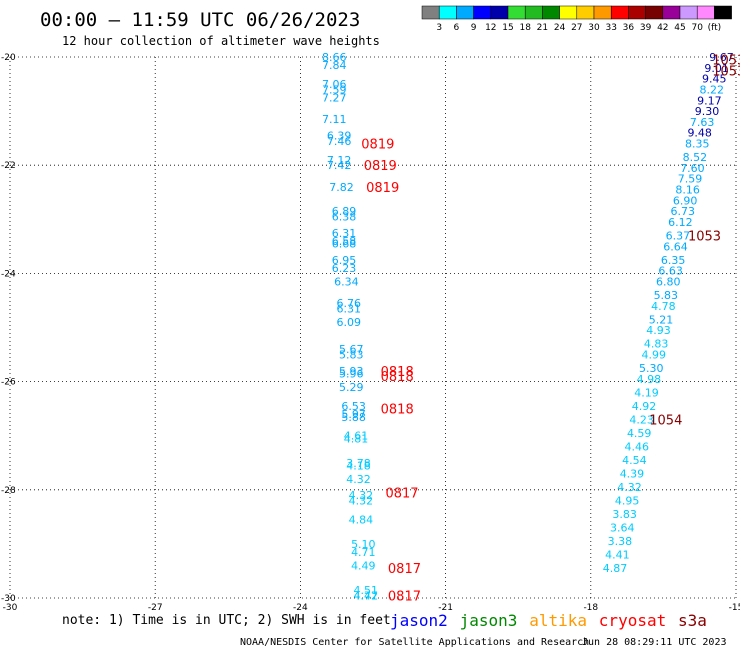 The width and height of the screenshot is (740, 650). I want to click on wave-height-point: 5.29, so click(351, 387).